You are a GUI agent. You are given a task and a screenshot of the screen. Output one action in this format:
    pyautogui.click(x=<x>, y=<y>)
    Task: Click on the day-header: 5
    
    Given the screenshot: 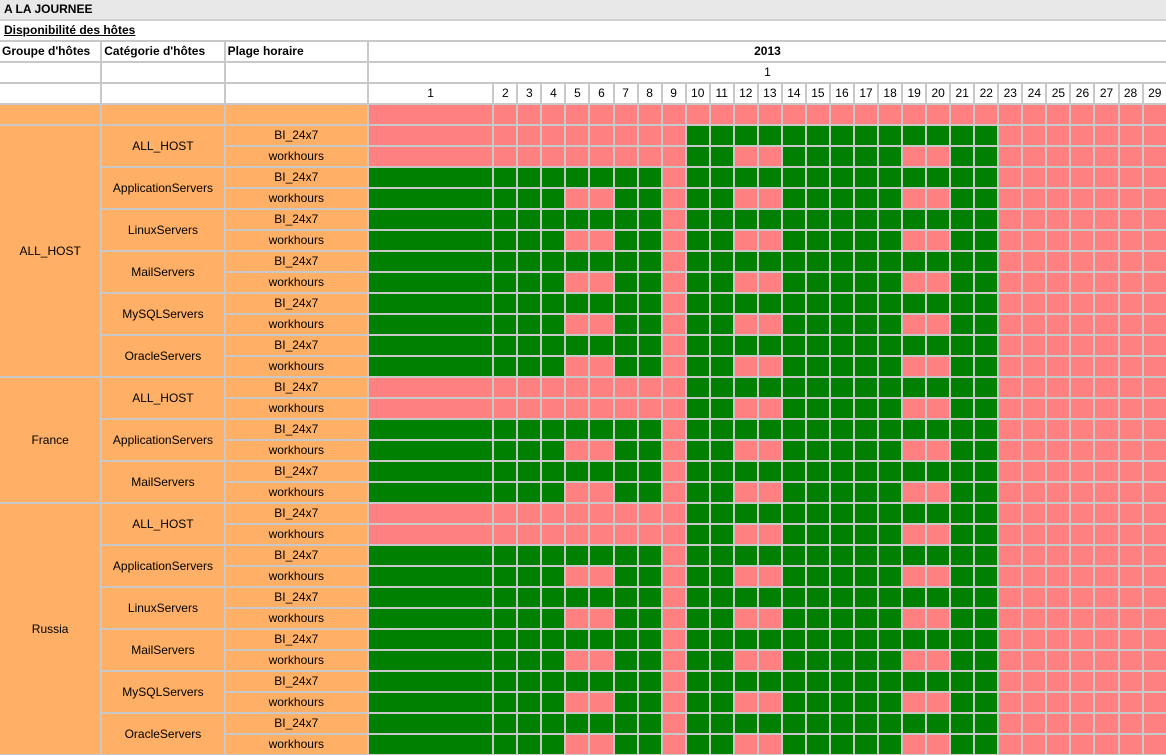 What is the action you would take?
    pyautogui.click(x=577, y=93)
    